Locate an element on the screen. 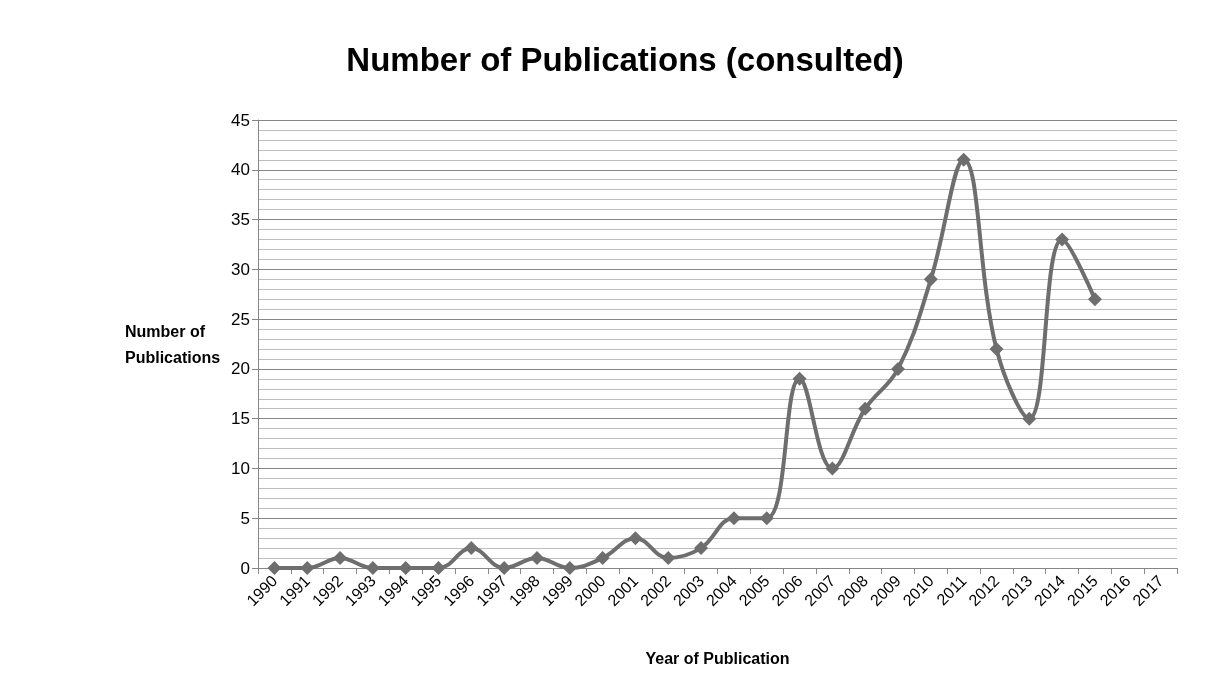  y-tick-label: 30 is located at coordinates (240, 269).